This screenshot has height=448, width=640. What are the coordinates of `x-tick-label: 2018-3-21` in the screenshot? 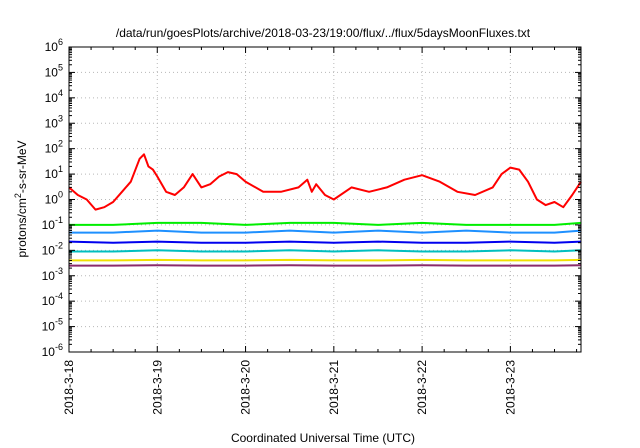 It's located at (334, 387).